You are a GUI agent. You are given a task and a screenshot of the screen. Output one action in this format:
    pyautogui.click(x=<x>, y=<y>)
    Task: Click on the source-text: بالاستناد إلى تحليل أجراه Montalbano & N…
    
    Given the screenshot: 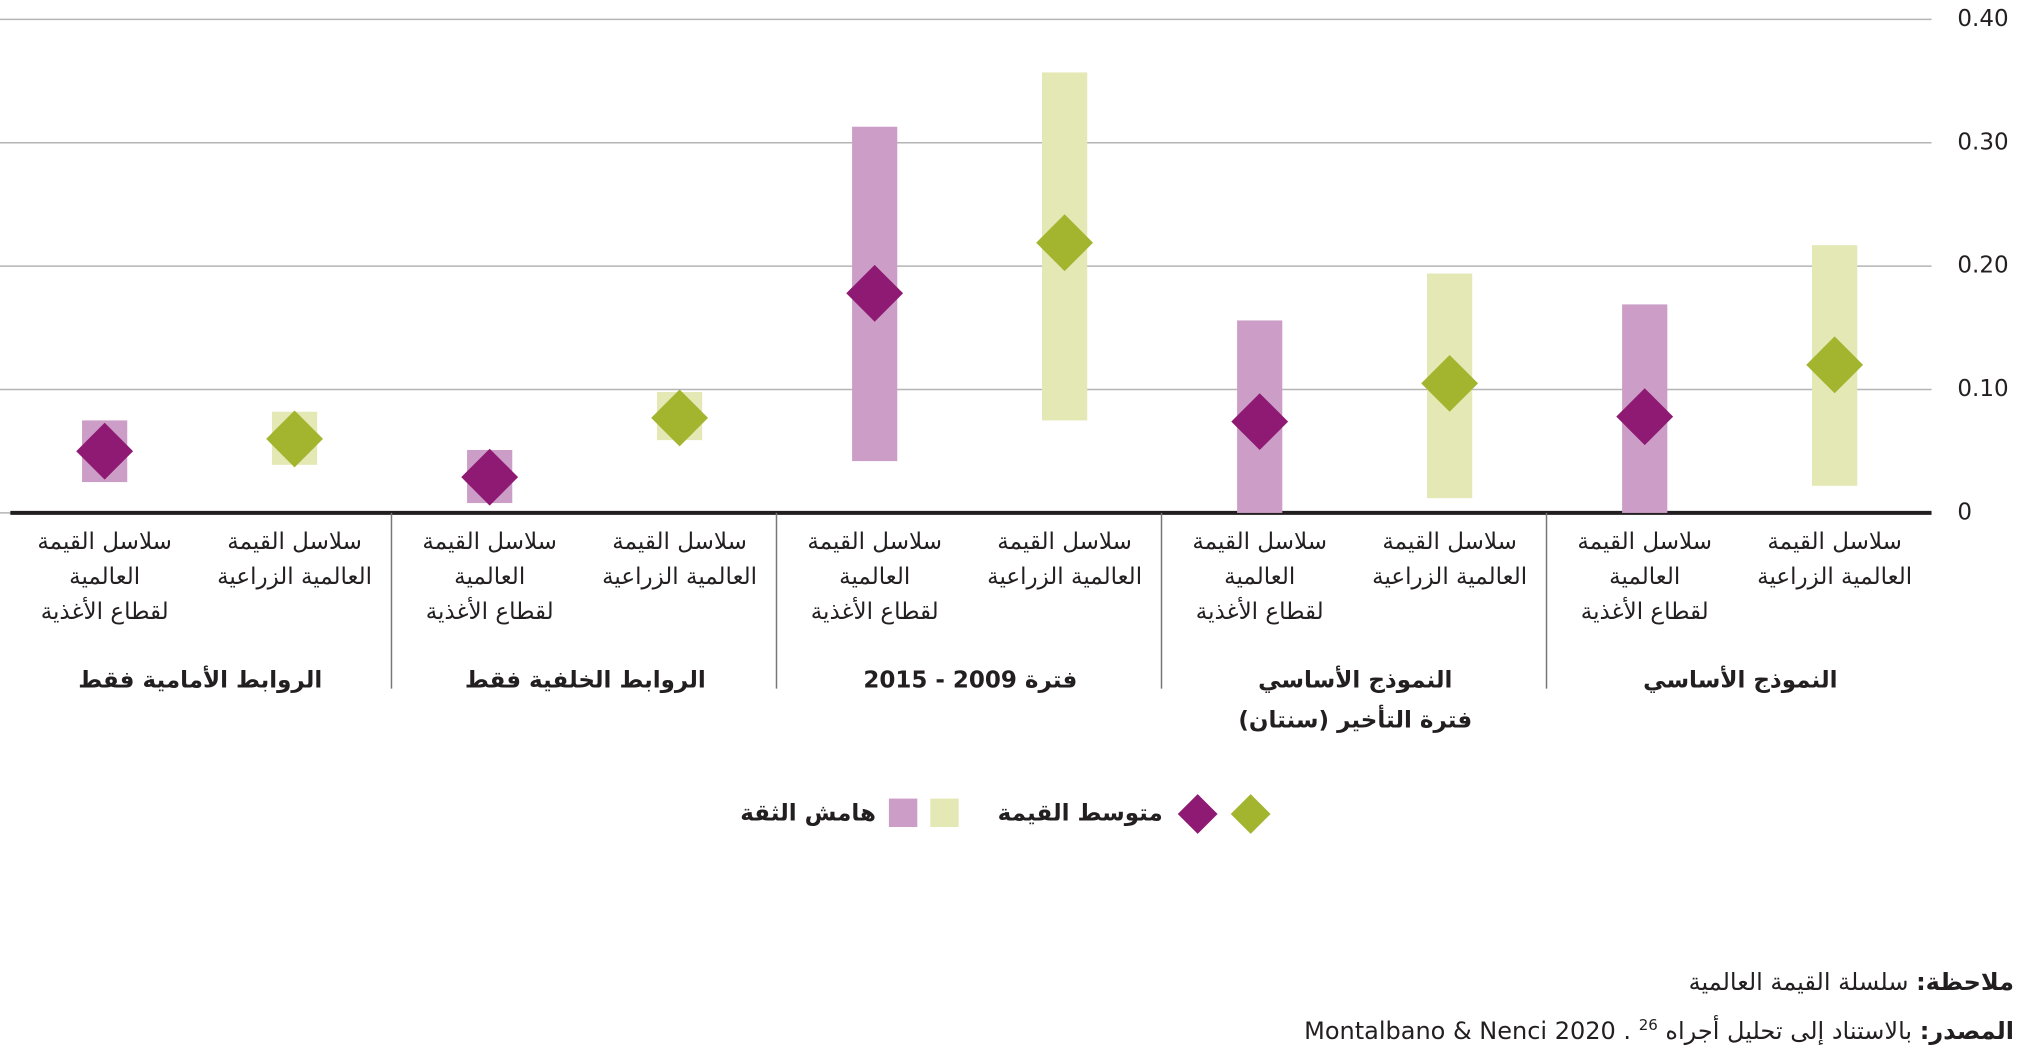 What is the action you would take?
    pyautogui.click(x=1608, y=1031)
    